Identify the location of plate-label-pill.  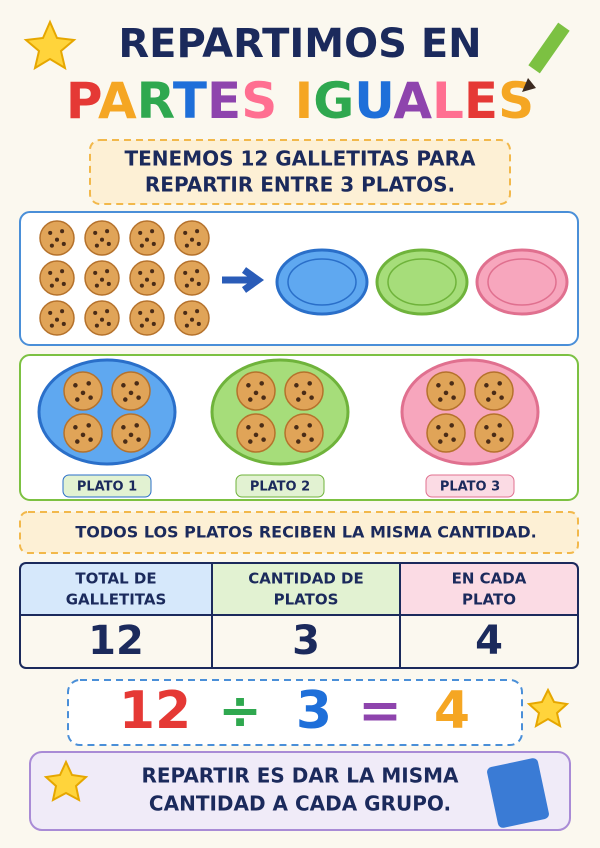
(107, 486).